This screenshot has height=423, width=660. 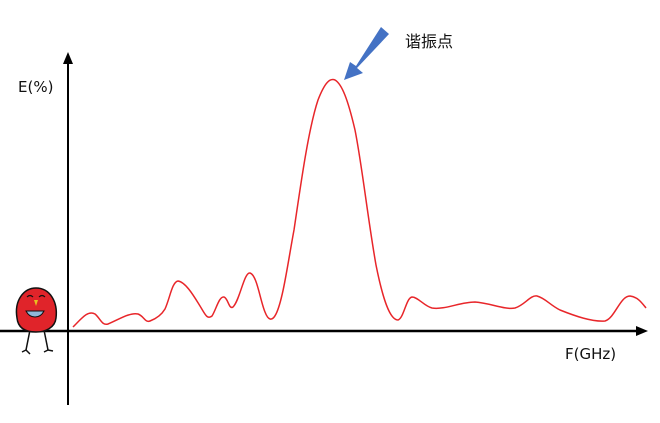 What do you see at coordinates (366, 53) in the screenshot?
I see `resonance-arrow` at bounding box center [366, 53].